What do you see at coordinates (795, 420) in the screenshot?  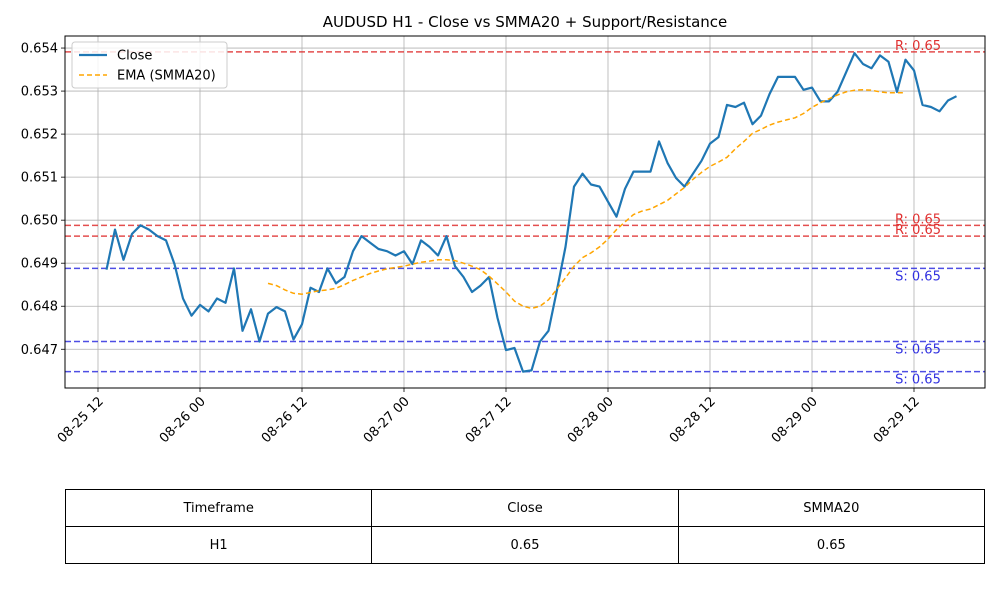 I see `x-tick-label: 08-29 00` at bounding box center [795, 420].